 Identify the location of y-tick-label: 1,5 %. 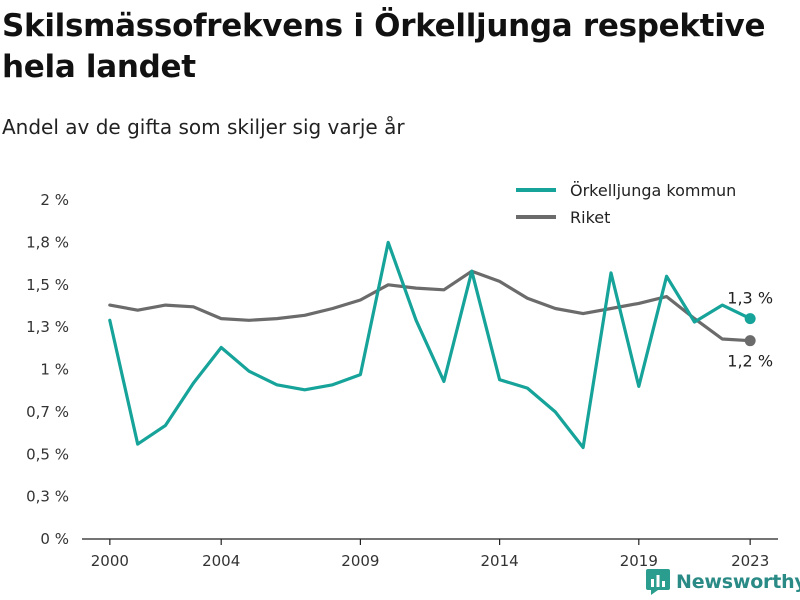
(47, 285).